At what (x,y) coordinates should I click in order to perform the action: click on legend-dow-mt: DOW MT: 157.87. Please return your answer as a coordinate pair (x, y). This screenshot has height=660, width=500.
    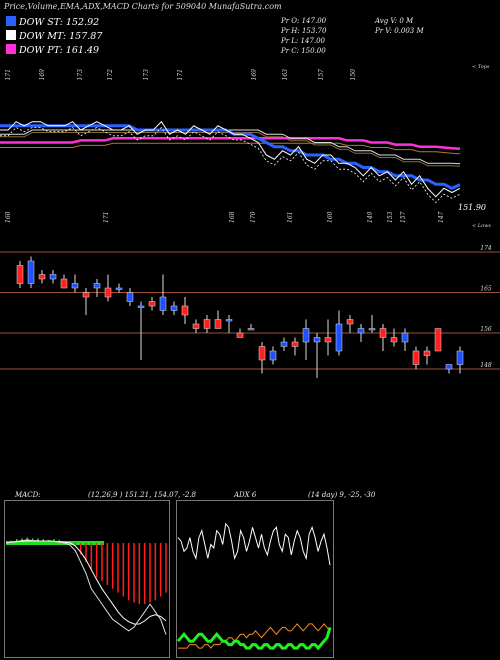
    Looking at the image, I should click on (54, 36).